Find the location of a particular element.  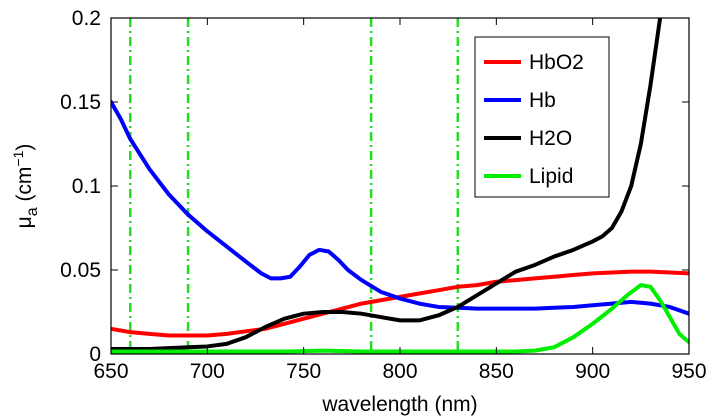

y-tick-label: 0 is located at coordinates (95, 354).